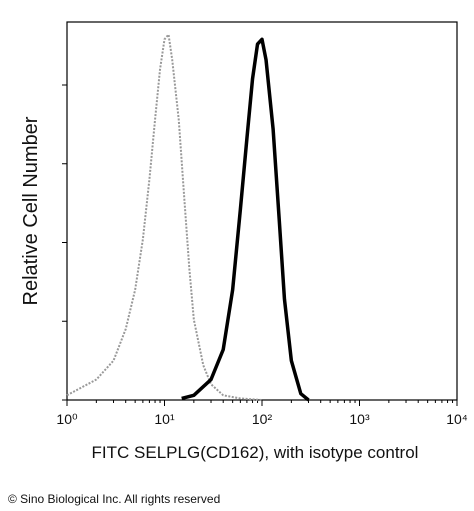  I want to click on x-axis-label: FITC SELPLG(CD162), with isotype control, so click(255, 452).